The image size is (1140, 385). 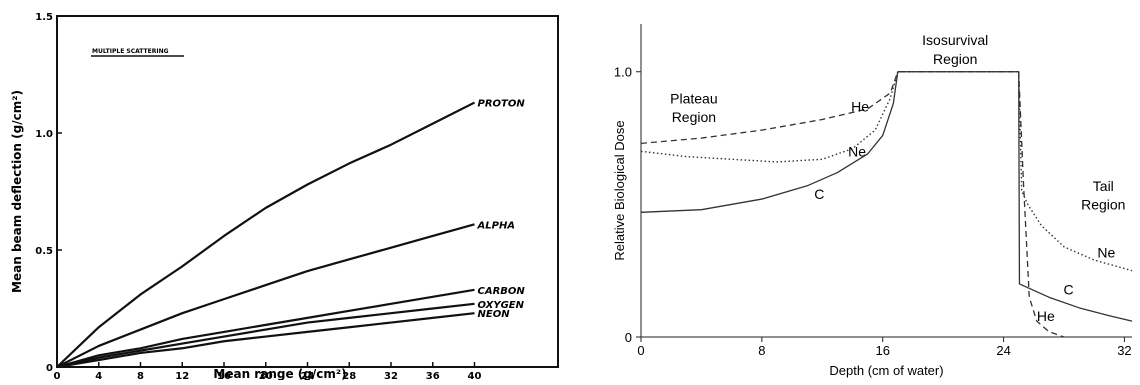 I want to click on x-tick-label: 36, so click(x=433, y=375).